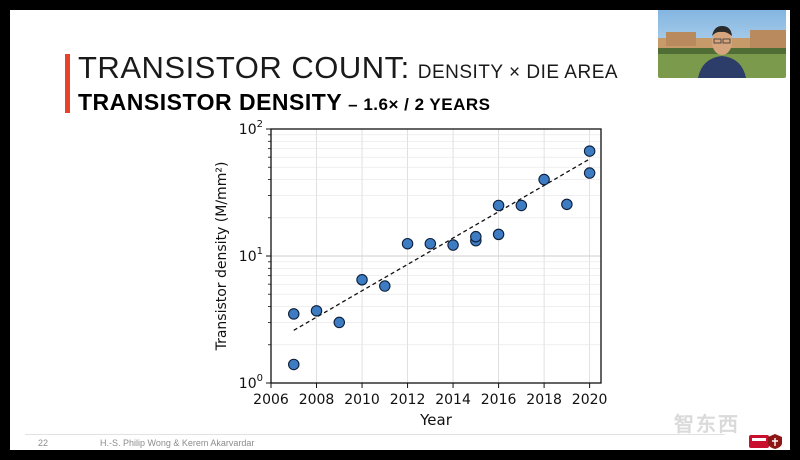 The image size is (800, 460). What do you see at coordinates (317, 400) in the screenshot?
I see `x-tick-label: 2008` at bounding box center [317, 400].